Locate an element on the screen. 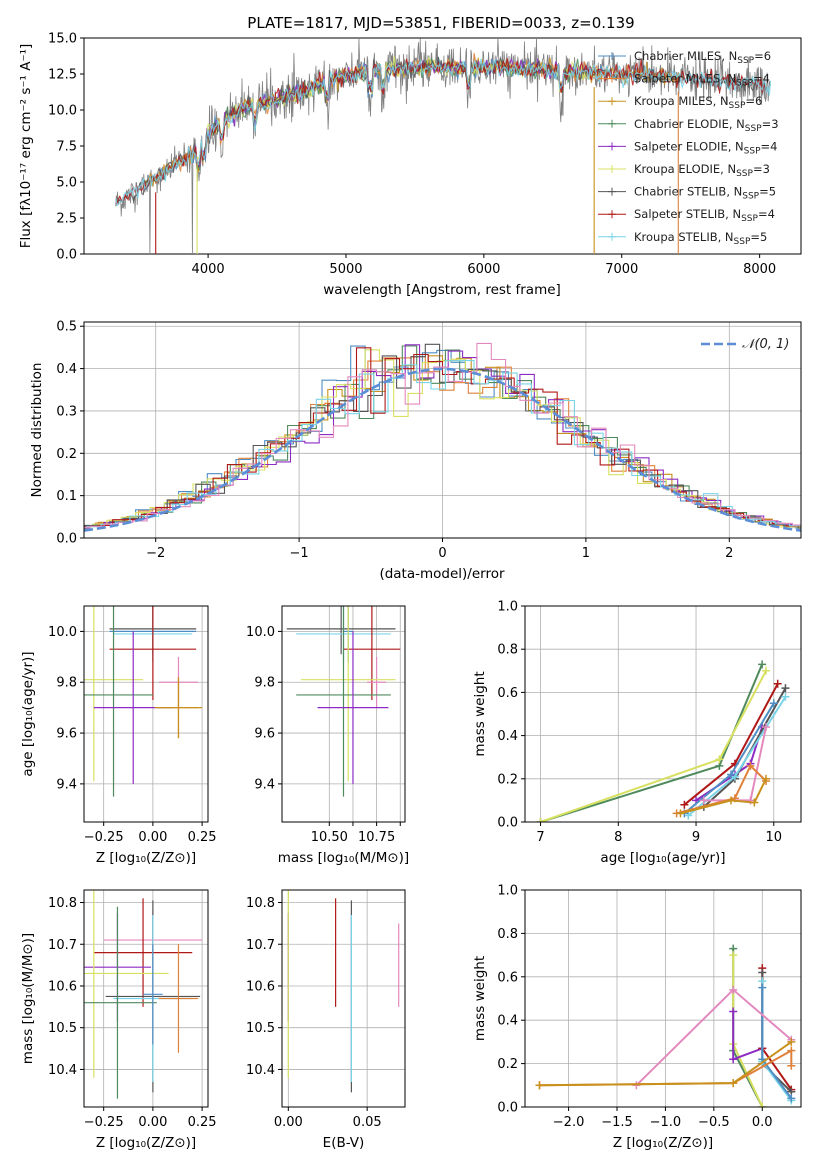 This screenshot has width=819, height=1170. y-tick-label: 0.3 is located at coordinates (66, 411).